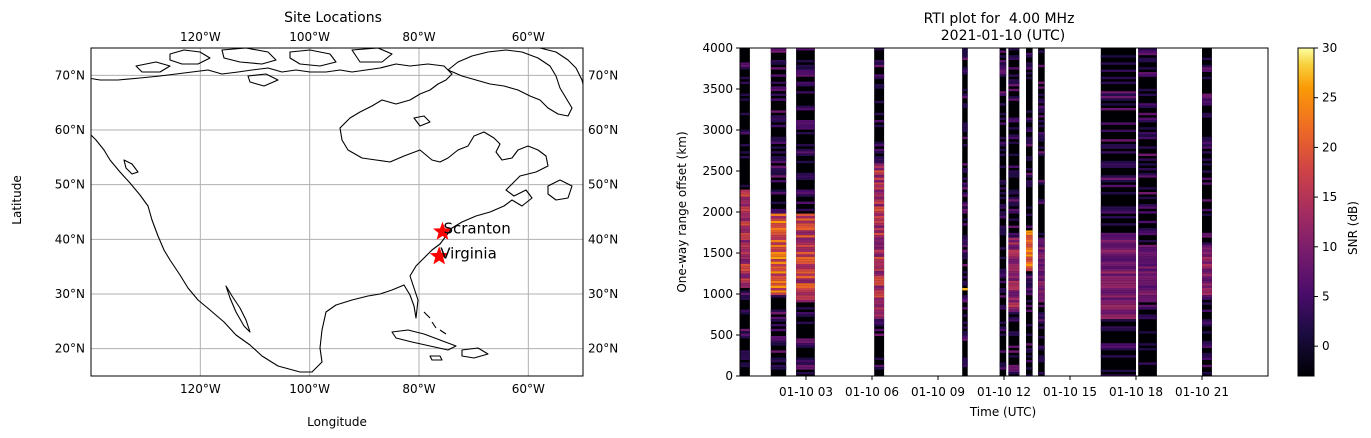  What do you see at coordinates (70, 75) in the screenshot?
I see `map-ytick-label-left: 70°N` at bounding box center [70, 75].